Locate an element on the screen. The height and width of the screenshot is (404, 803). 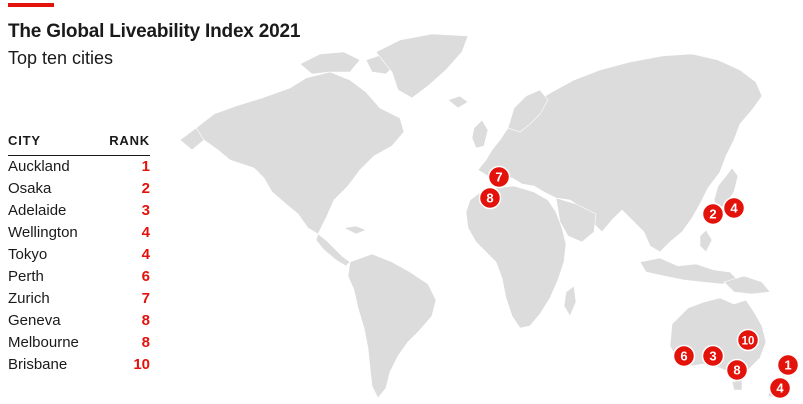
indonesia-landmass is located at coordinates (689, 271).